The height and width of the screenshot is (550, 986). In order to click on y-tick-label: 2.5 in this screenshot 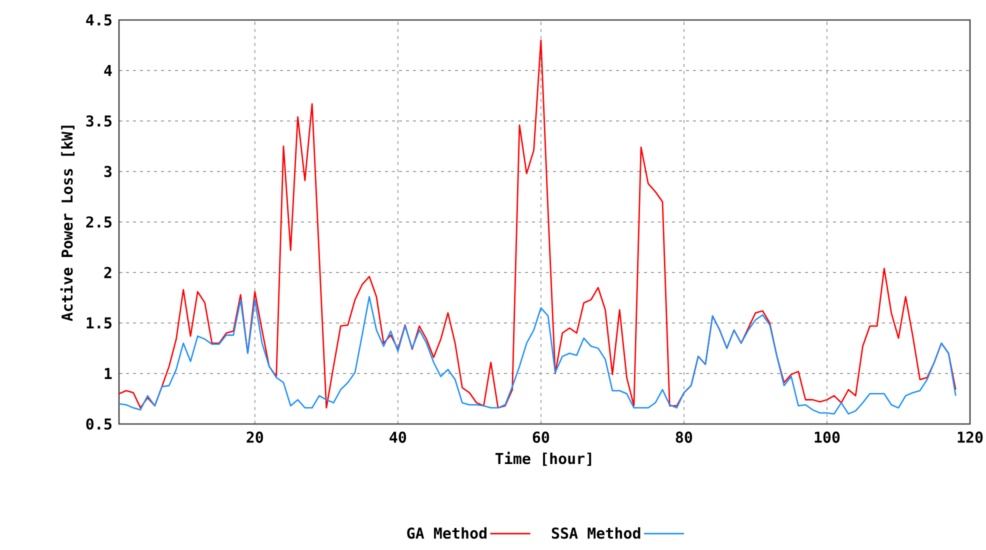, I will do `click(99, 222)`.